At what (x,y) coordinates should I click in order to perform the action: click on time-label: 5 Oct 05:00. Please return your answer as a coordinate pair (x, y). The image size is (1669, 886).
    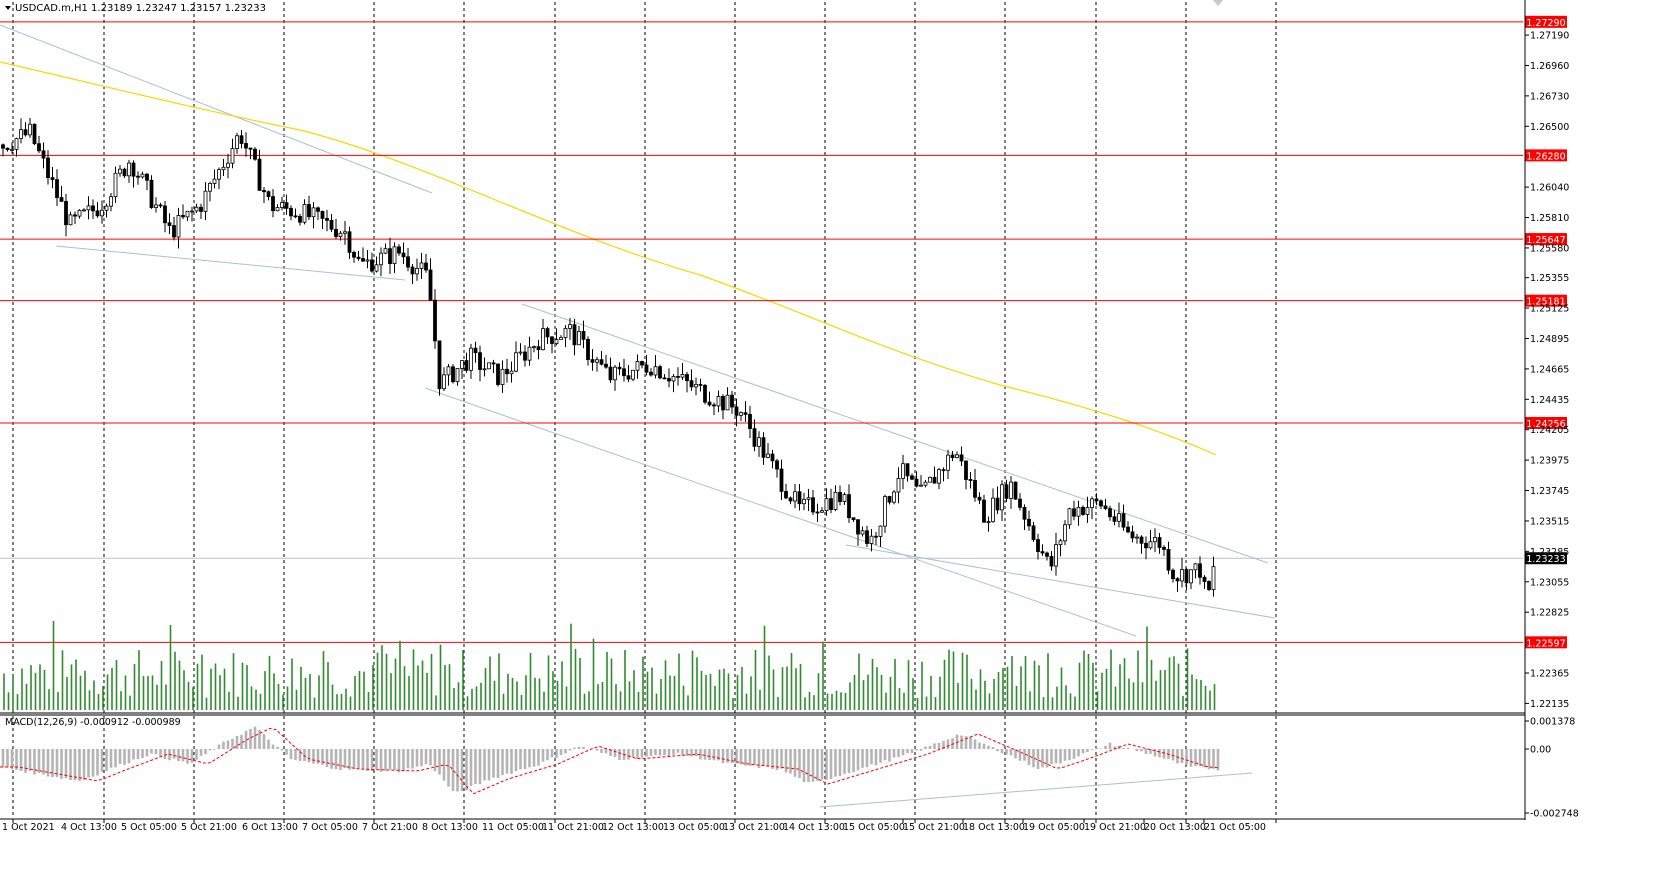
    Looking at the image, I should click on (149, 827).